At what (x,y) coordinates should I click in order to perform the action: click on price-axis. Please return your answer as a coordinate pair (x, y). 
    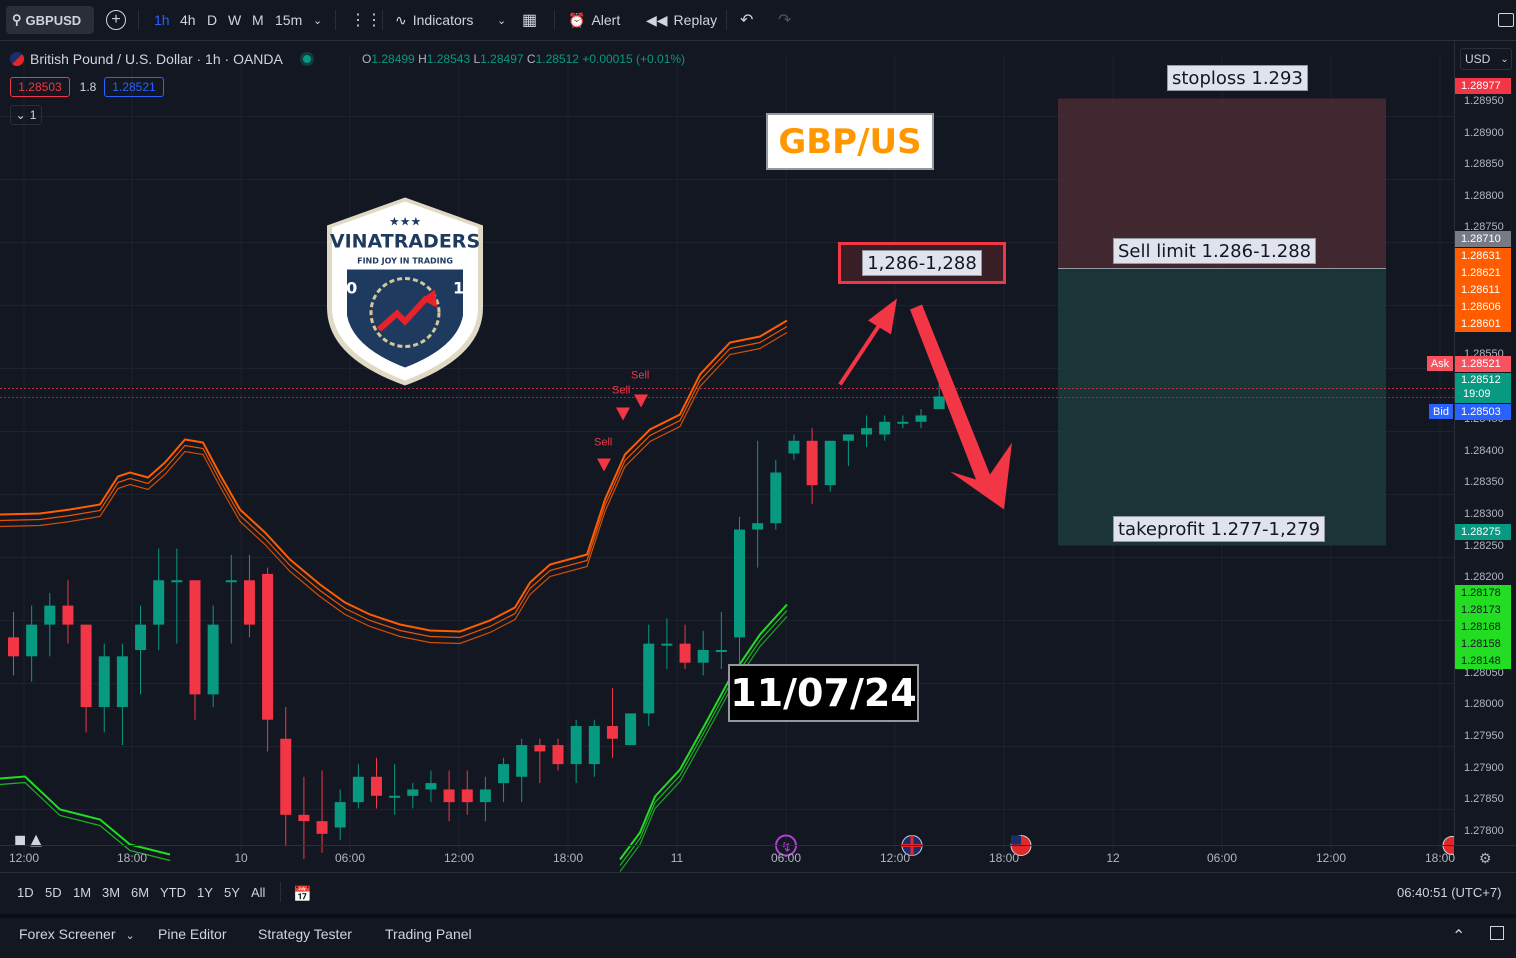
    Looking at the image, I should click on (1485, 442).